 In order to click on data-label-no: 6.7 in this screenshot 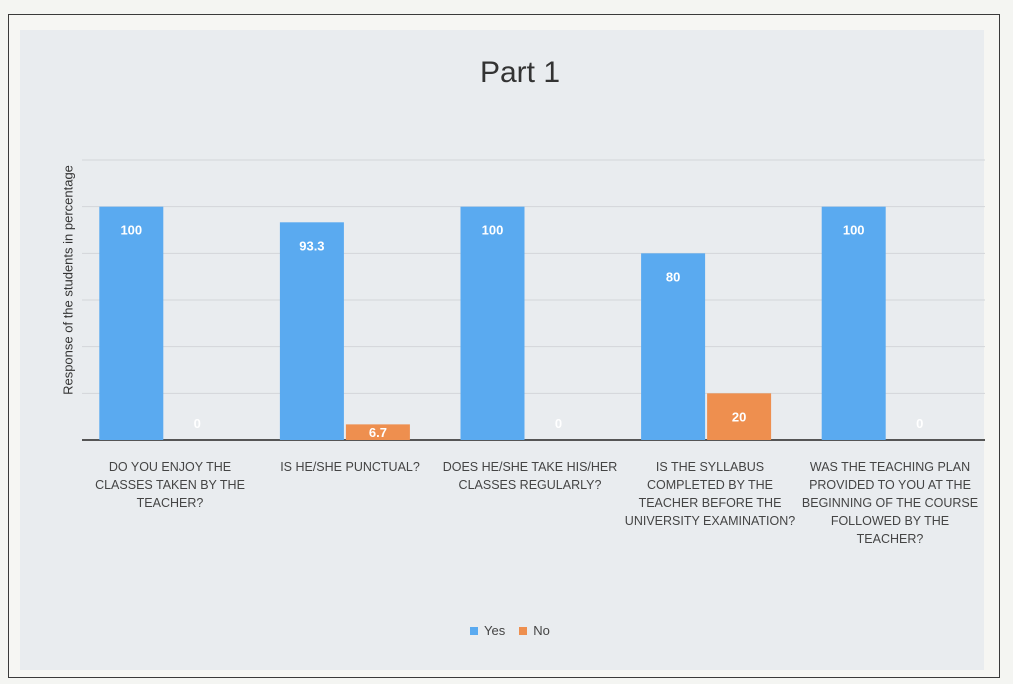, I will do `click(378, 432)`.